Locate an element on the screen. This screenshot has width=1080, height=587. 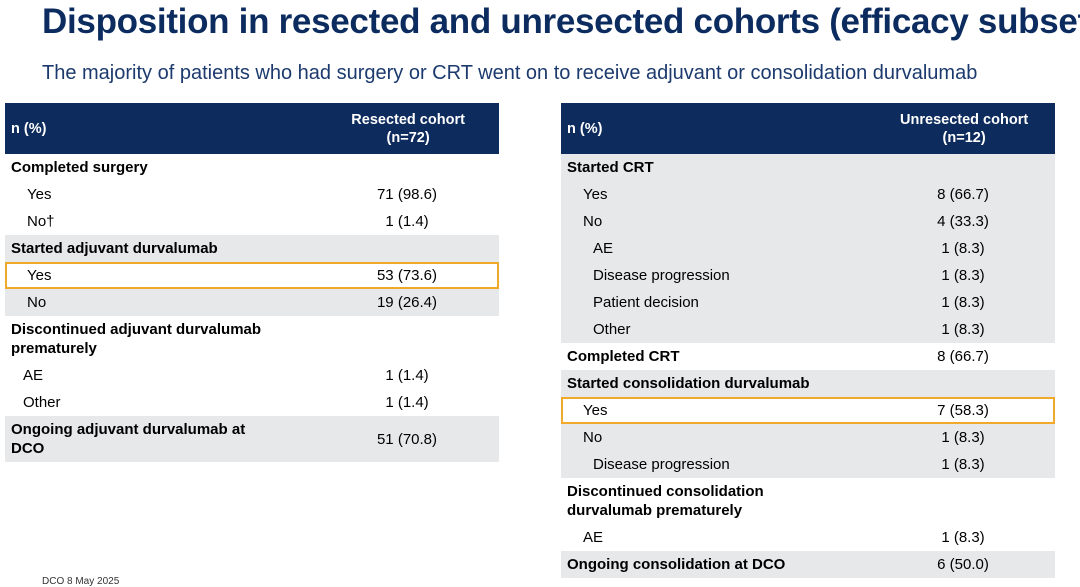
item-row: Patient decision 1 (8.3) is located at coordinates (808, 302).